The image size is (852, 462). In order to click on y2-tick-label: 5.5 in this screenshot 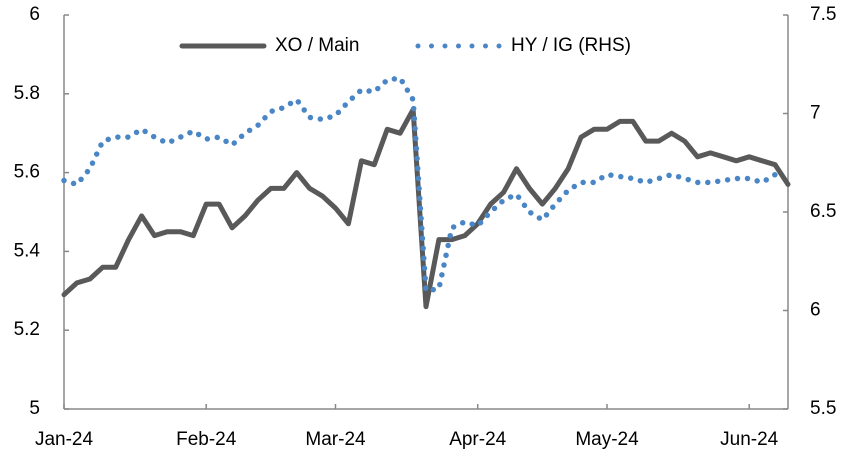, I will do `click(823, 408)`.